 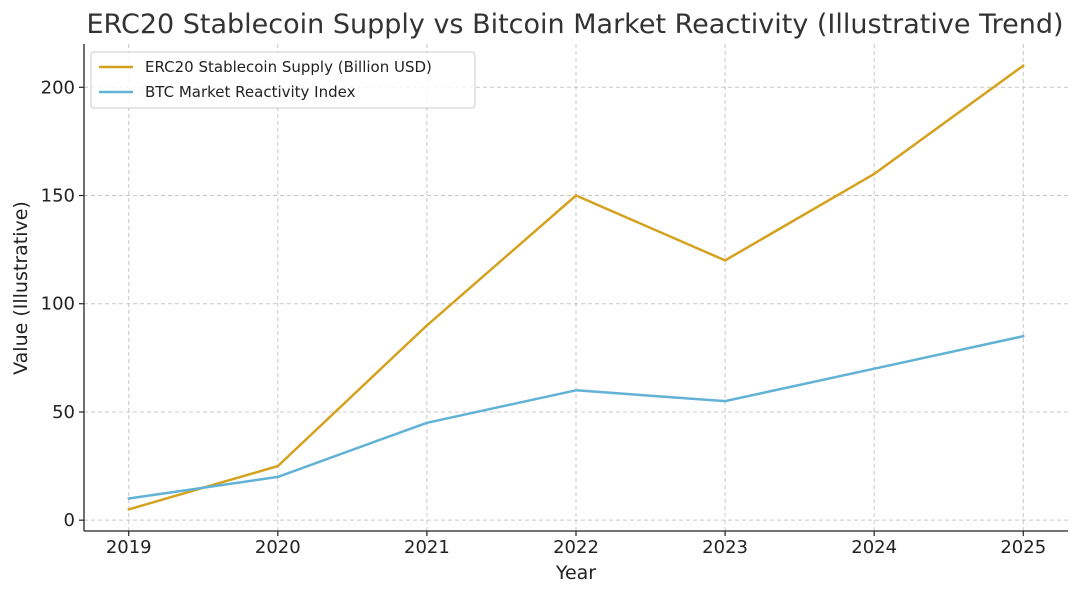 I want to click on y-axis-label: Value (Illustrative), so click(x=21, y=288).